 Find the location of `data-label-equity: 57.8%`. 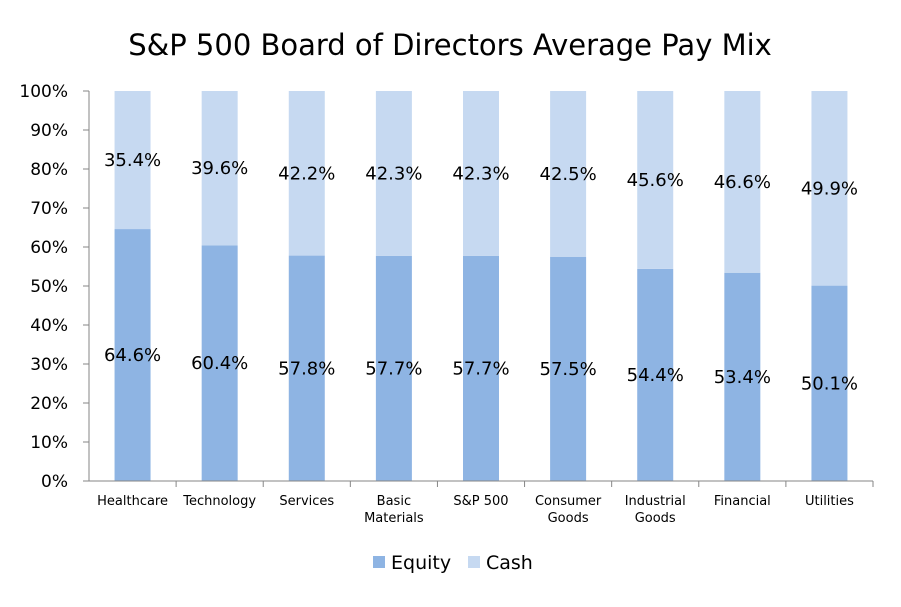

data-label-equity: 57.8% is located at coordinates (306, 368).